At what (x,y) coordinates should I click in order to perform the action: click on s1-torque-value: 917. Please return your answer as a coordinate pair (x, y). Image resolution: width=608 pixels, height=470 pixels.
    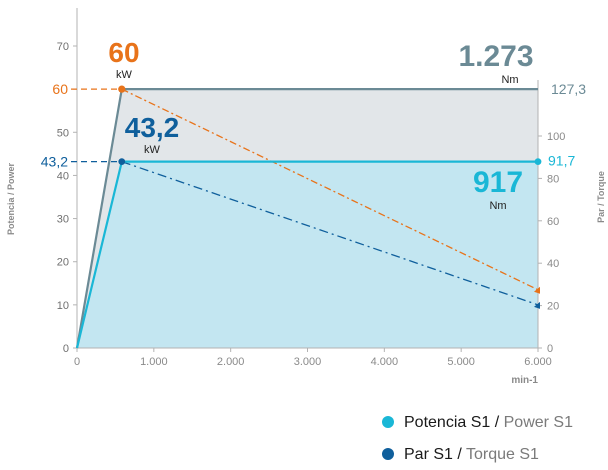
    Looking at the image, I should click on (498, 182).